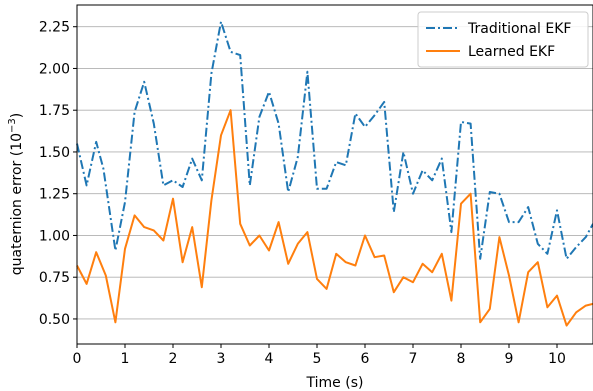 The width and height of the screenshot is (593, 391). What do you see at coordinates (17, 115) in the screenshot?
I see `y-axis-label-close: )` at bounding box center [17, 115].